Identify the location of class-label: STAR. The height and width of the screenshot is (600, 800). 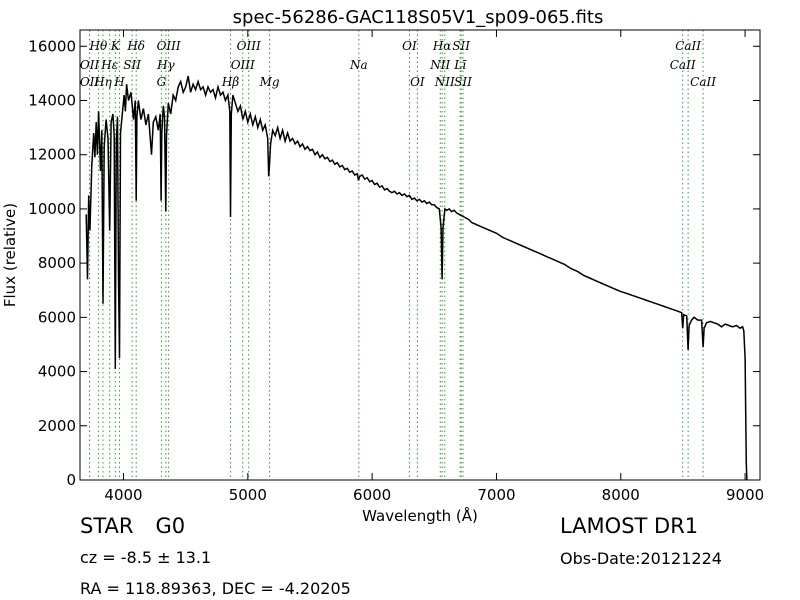
(107, 526).